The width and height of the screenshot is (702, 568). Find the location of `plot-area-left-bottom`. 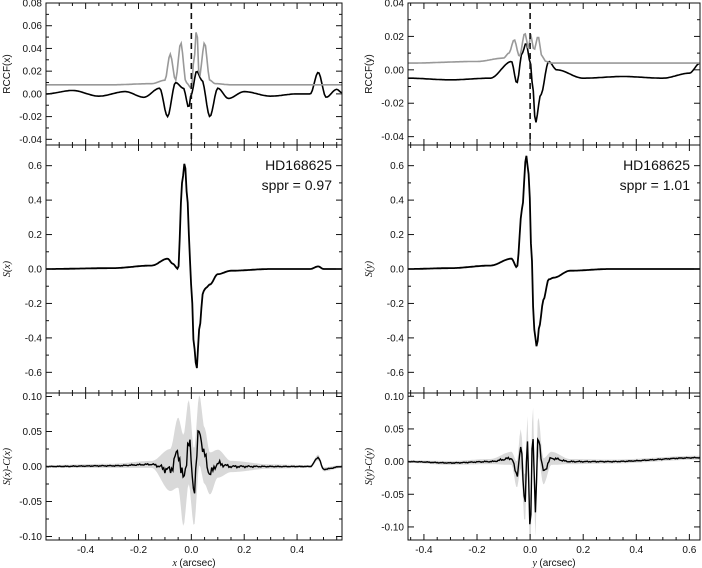

plot-area-left-bottom is located at coordinates (194, 460).